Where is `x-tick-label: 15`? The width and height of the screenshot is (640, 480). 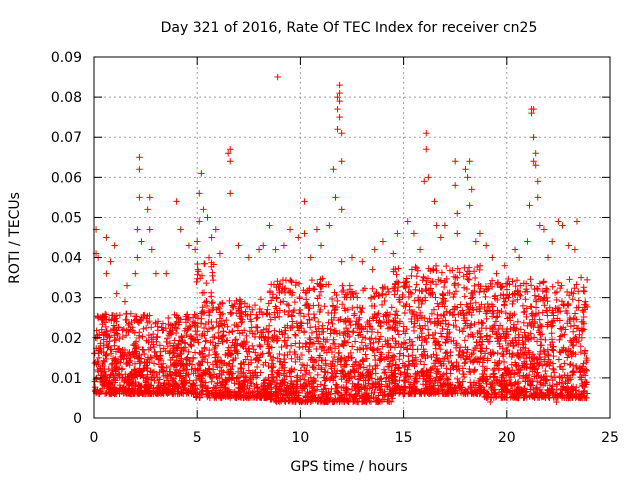
x-tick-label: 15 is located at coordinates (404, 438).